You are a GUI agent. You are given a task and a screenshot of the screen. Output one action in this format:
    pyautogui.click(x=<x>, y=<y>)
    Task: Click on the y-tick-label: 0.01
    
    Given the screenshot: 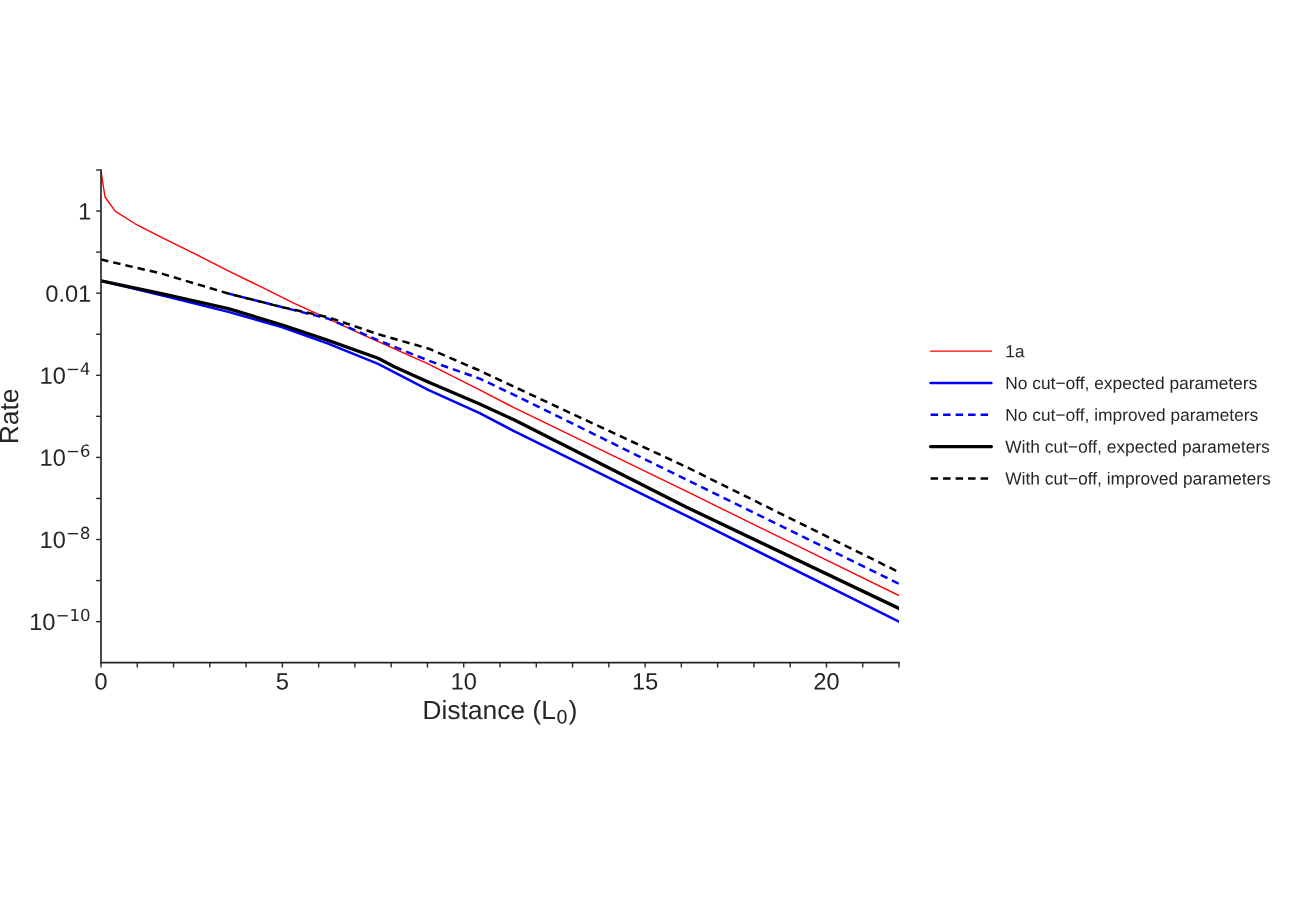 What is the action you would take?
    pyautogui.click(x=68, y=293)
    